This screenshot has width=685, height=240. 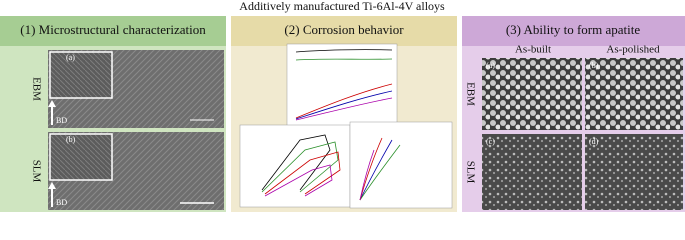 I want to click on panel-heading: (1) Microstructural characterization, so click(x=113, y=29).